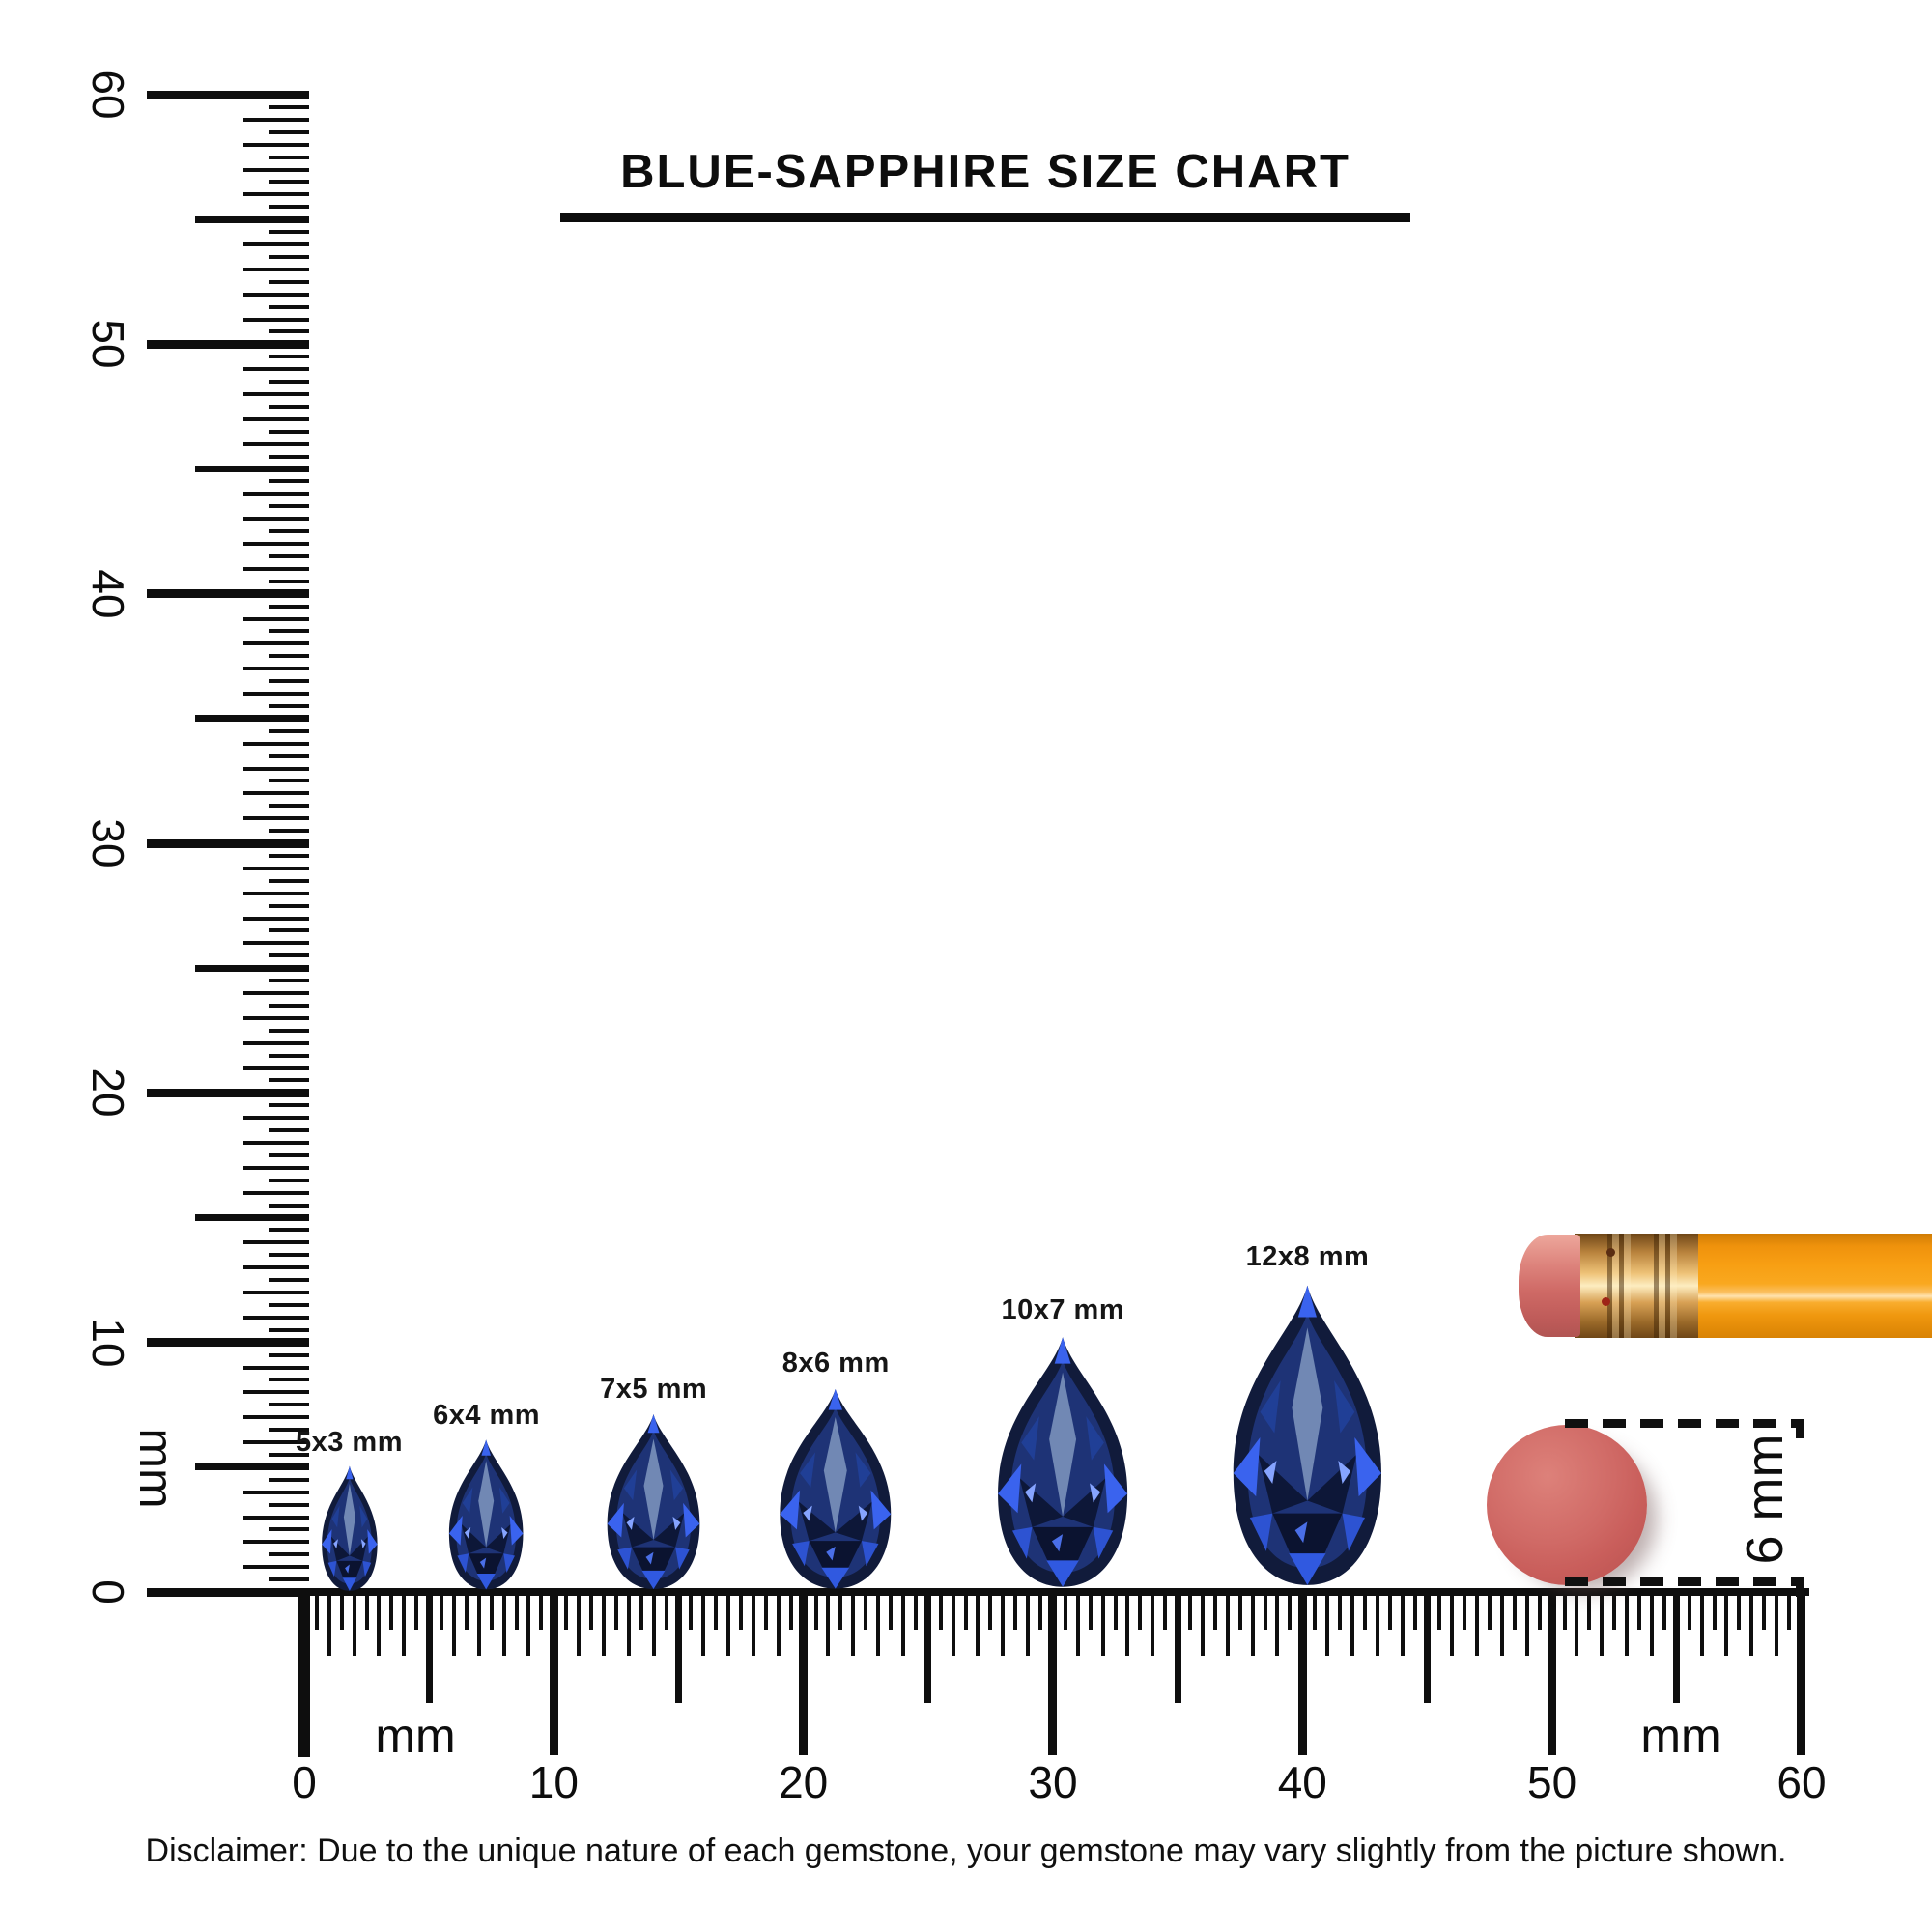  Describe the element at coordinates (1302, 1782) in the screenshot. I see `horizontal-ruler-number: 40` at that location.